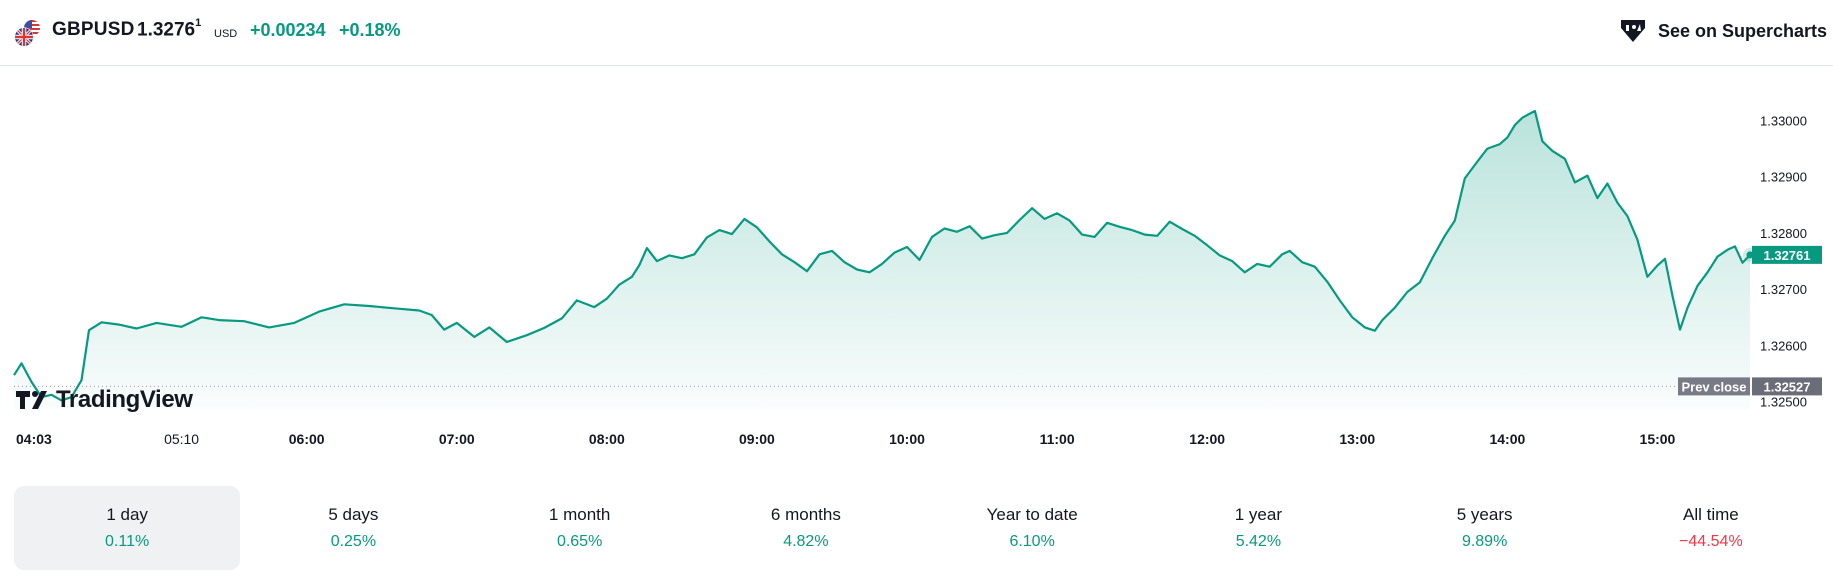 The image size is (1833, 578). I want to click on current-price: 1.32761, so click(169, 29).